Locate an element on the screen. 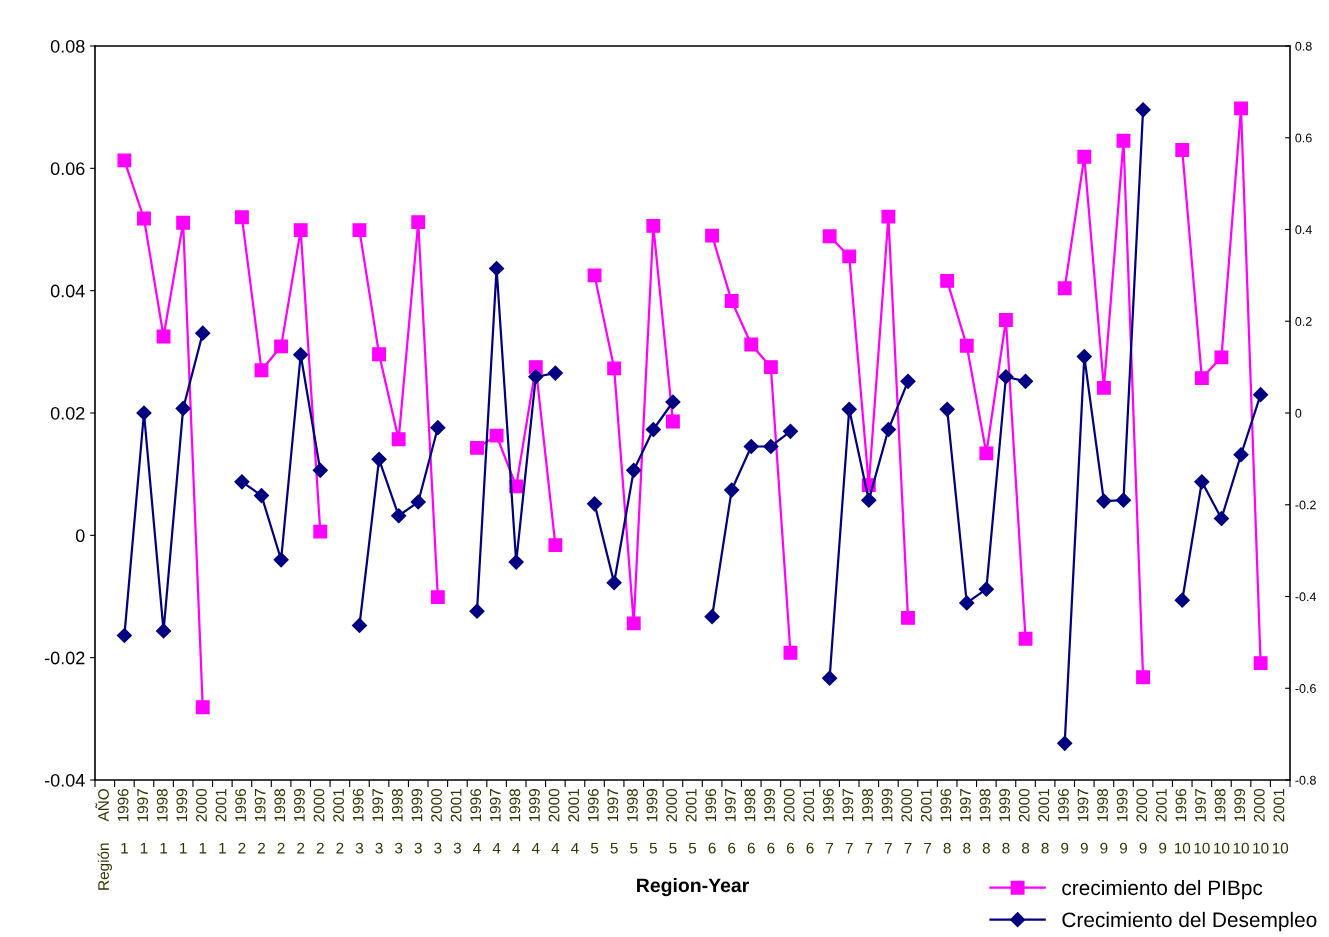  y-tick-label: -0.04 is located at coordinates (64, 780).